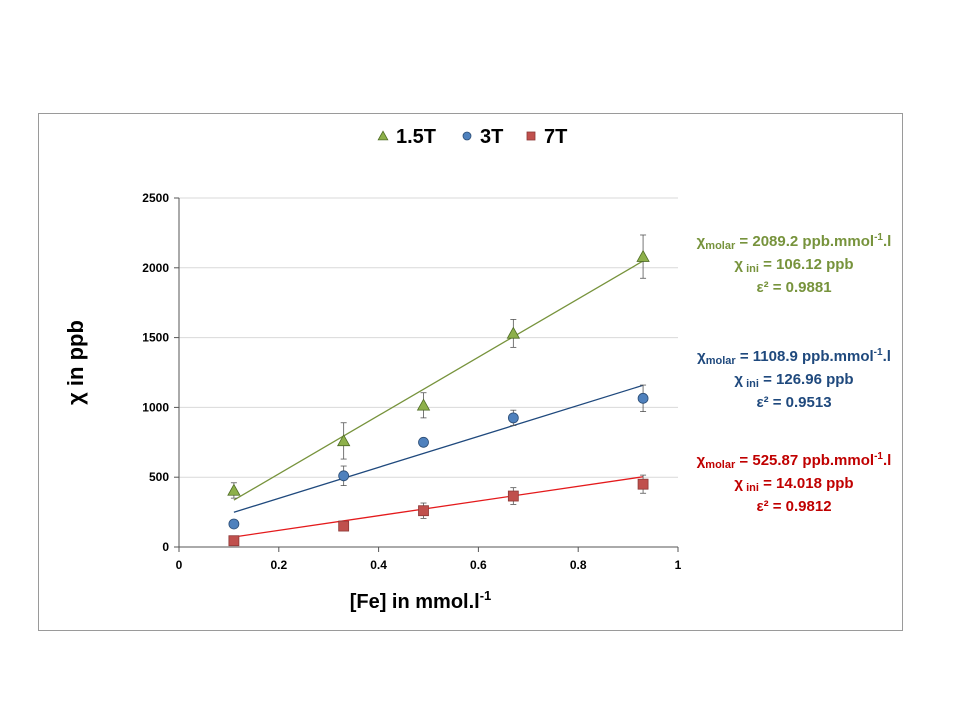  What do you see at coordinates (155, 338) in the screenshot?
I see `y-tick-label: 1500` at bounding box center [155, 338].